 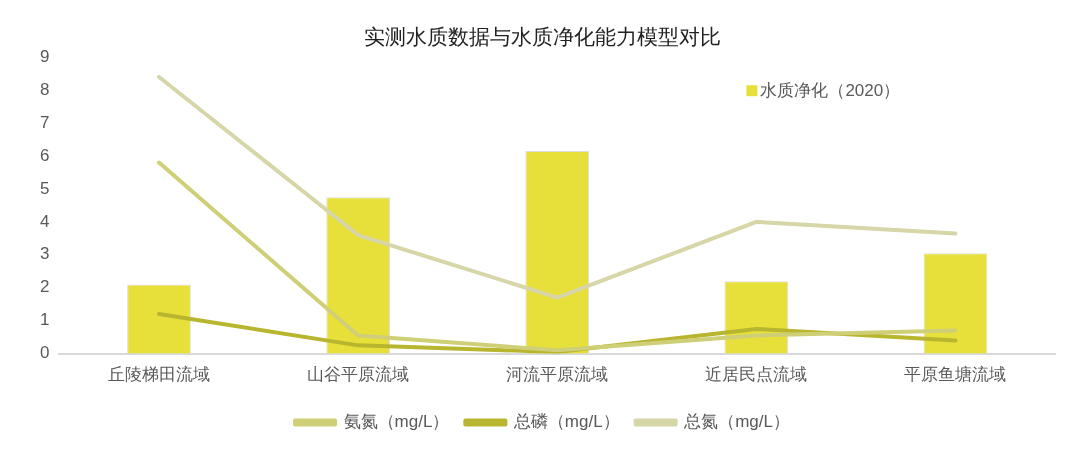 What do you see at coordinates (44, 353) in the screenshot?
I see `y-tick-label: 0` at bounding box center [44, 353].